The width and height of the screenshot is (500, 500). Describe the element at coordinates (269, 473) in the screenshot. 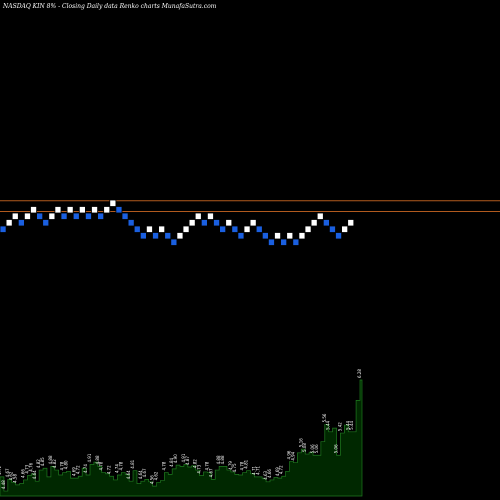

I see `data-label: 4.66` at that location.